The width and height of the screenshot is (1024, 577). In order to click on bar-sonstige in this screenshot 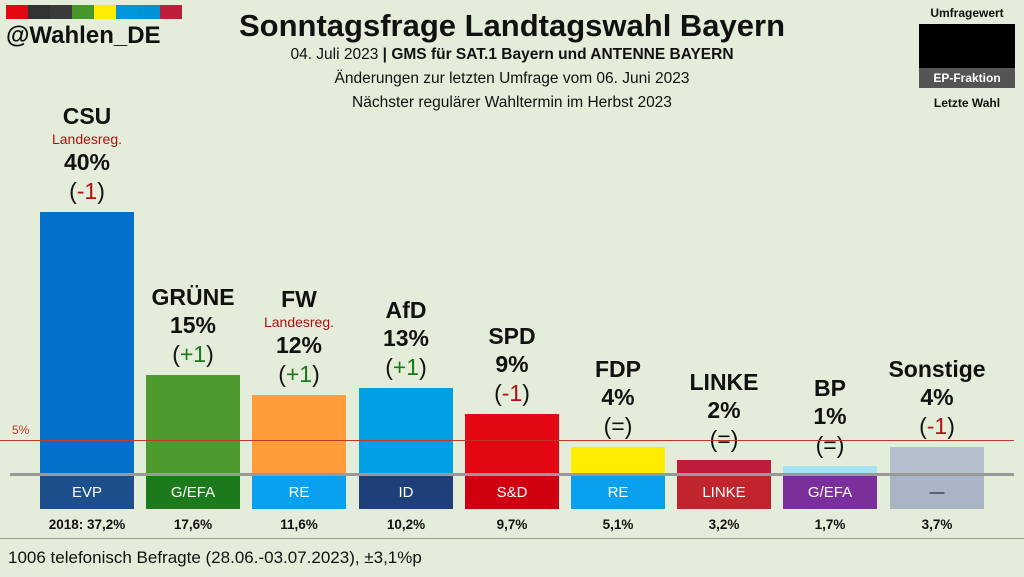, I will do `click(937, 460)`.